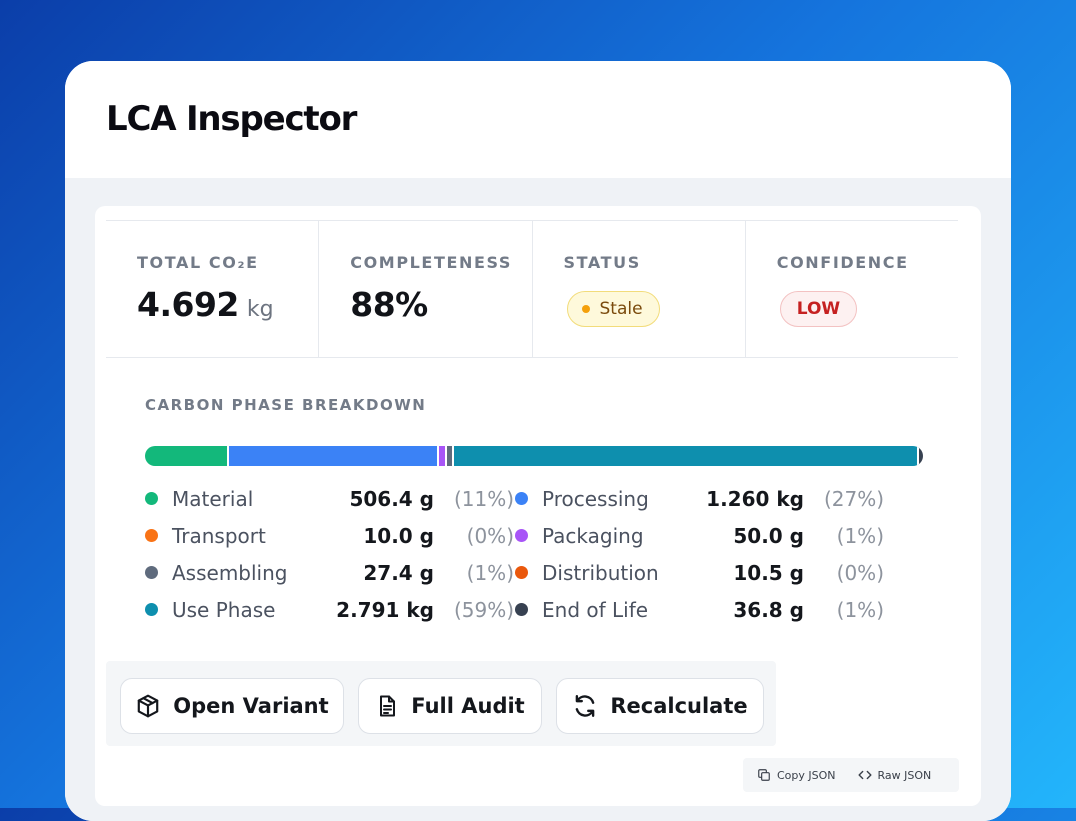  I want to click on phase-segment-end-of-life, so click(921, 456).